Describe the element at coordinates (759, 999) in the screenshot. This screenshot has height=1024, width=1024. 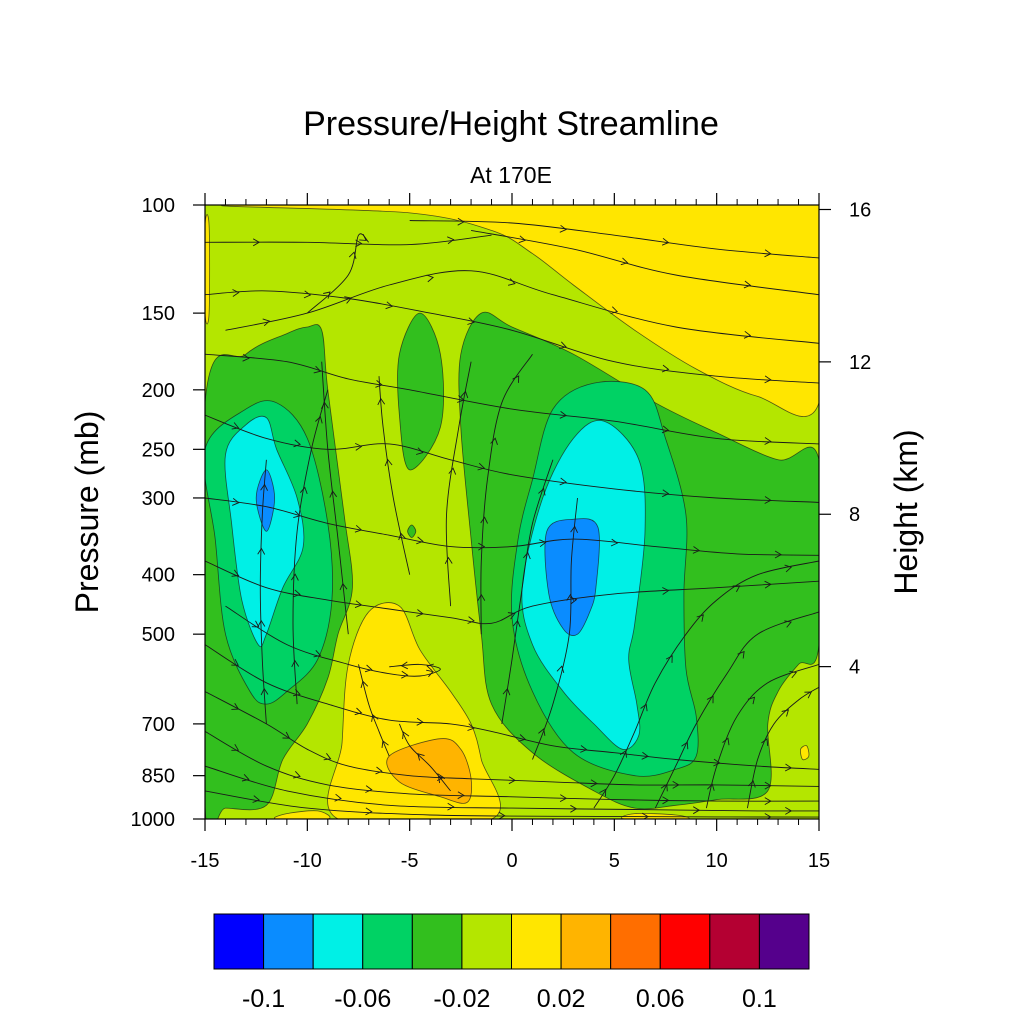
I see `colorbar-label: 0.1` at that location.